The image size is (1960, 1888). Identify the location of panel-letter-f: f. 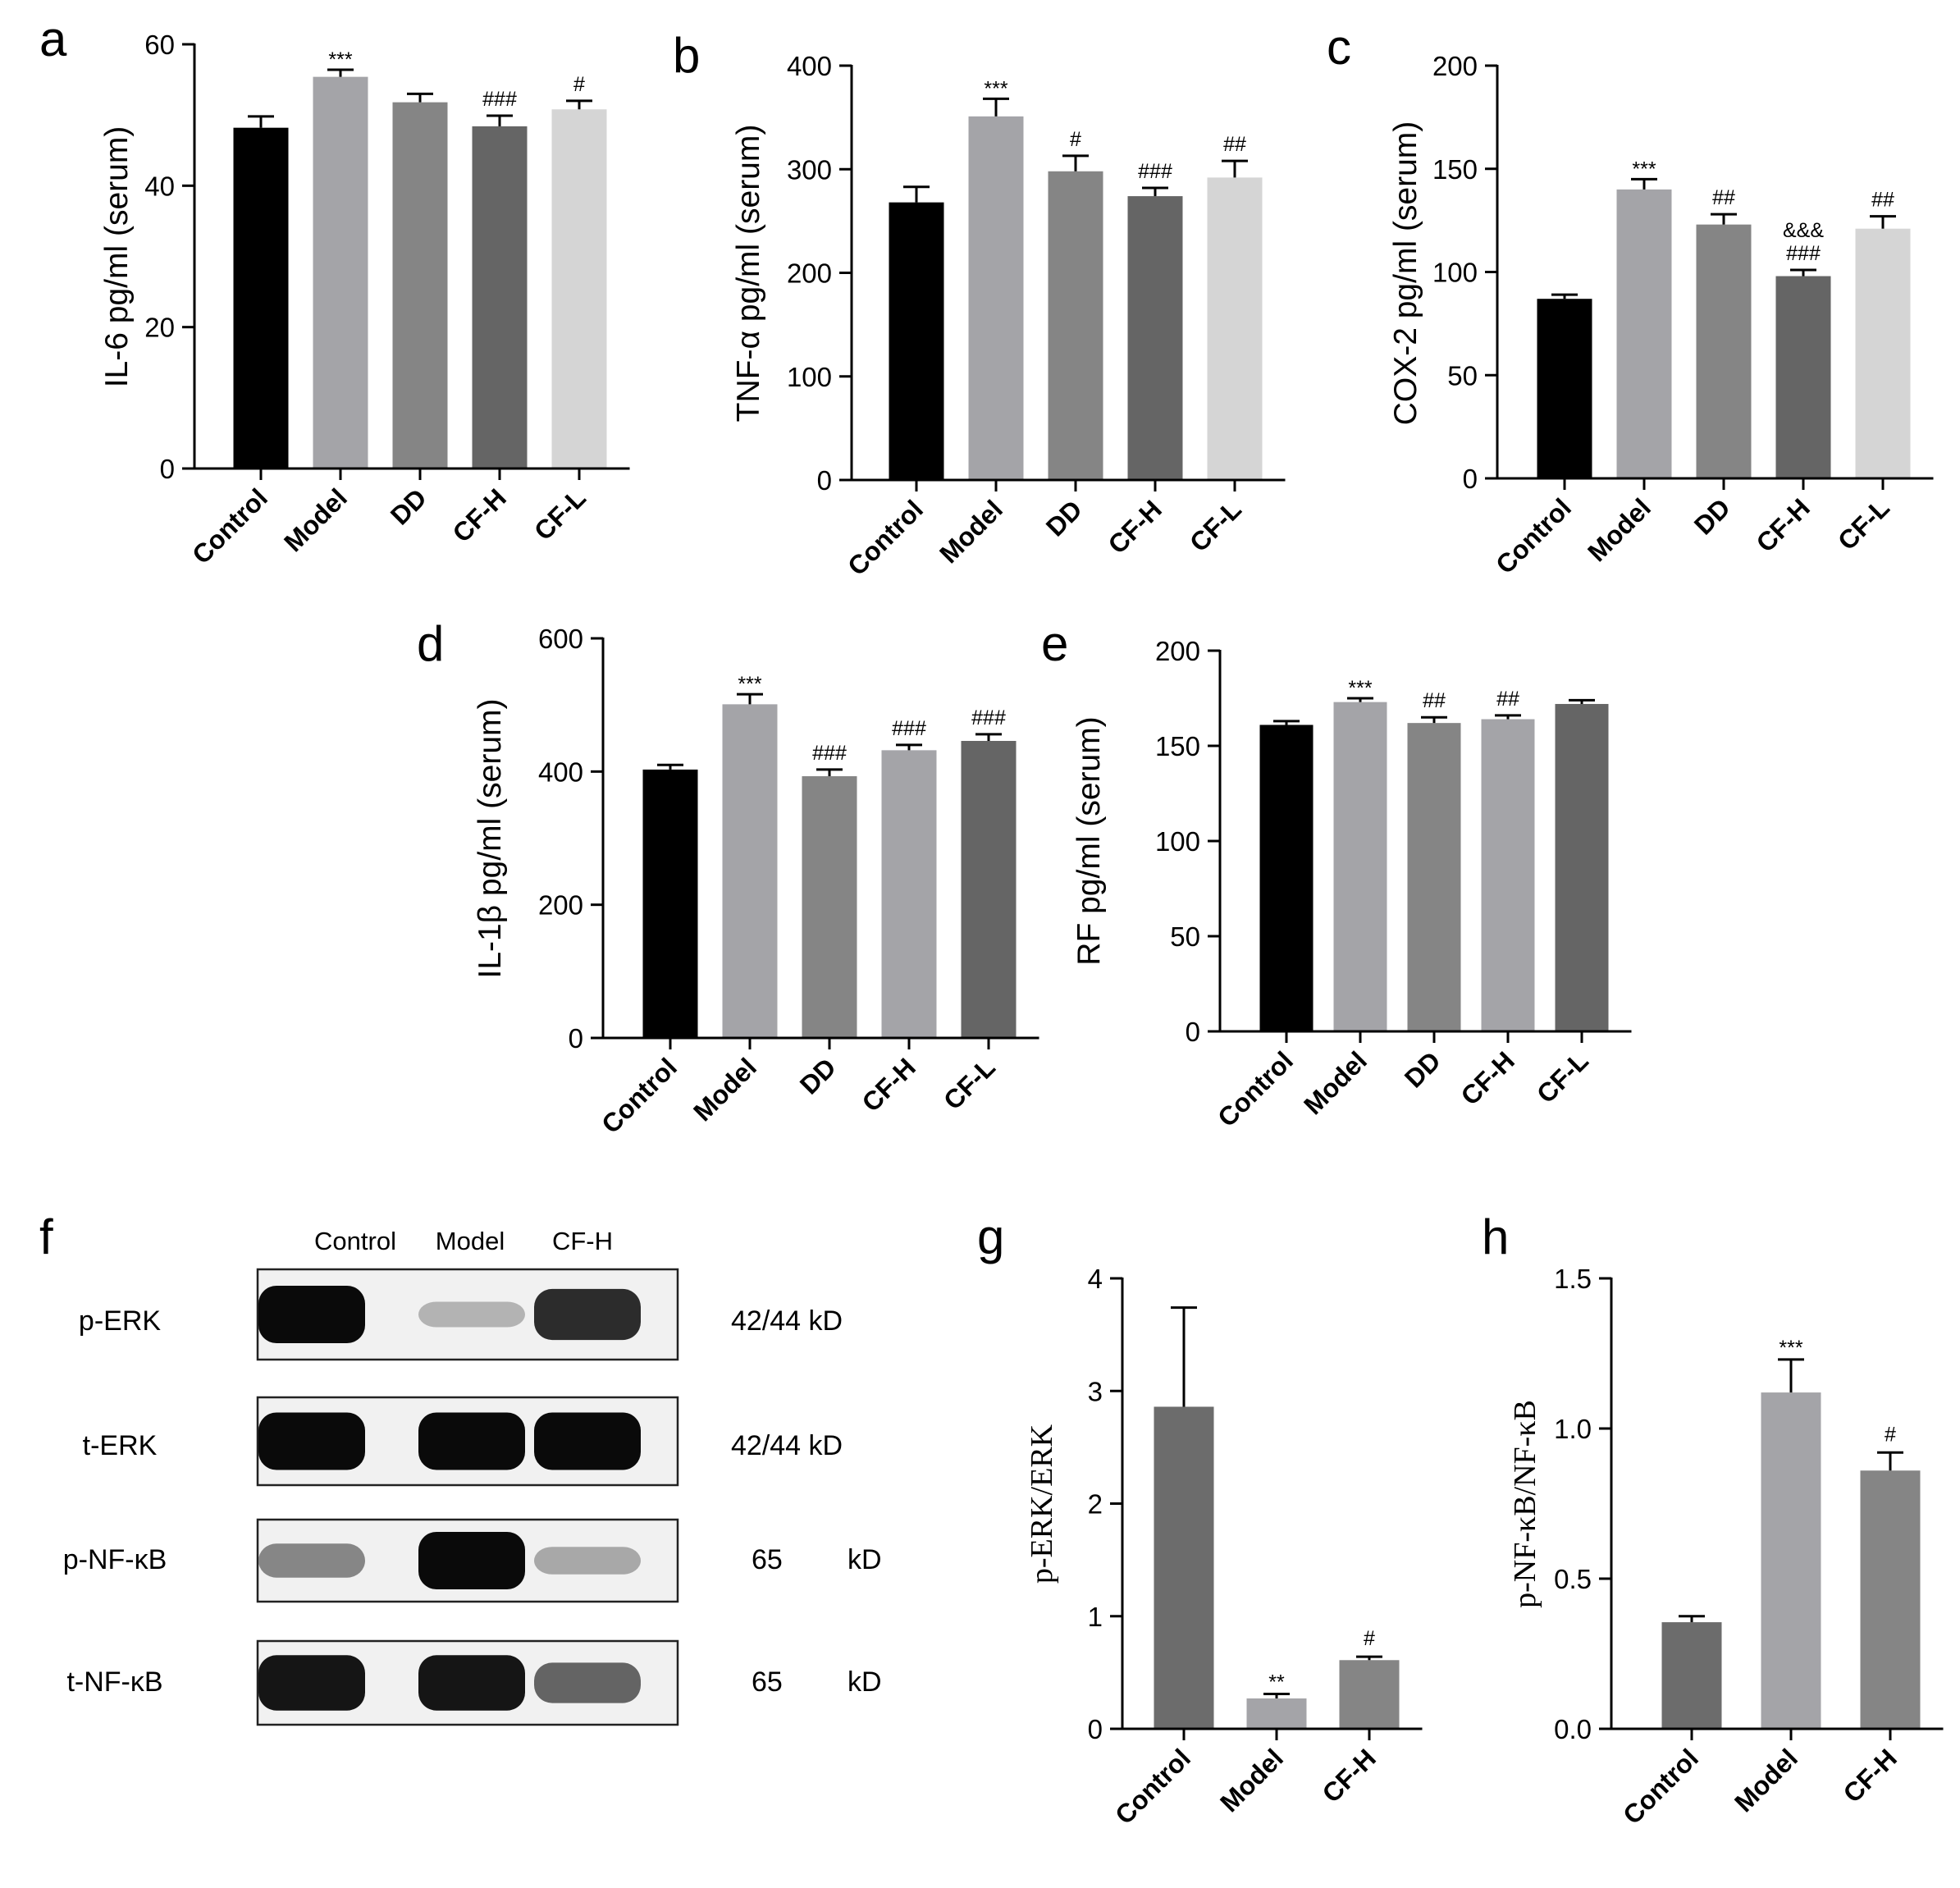
(46, 1236).